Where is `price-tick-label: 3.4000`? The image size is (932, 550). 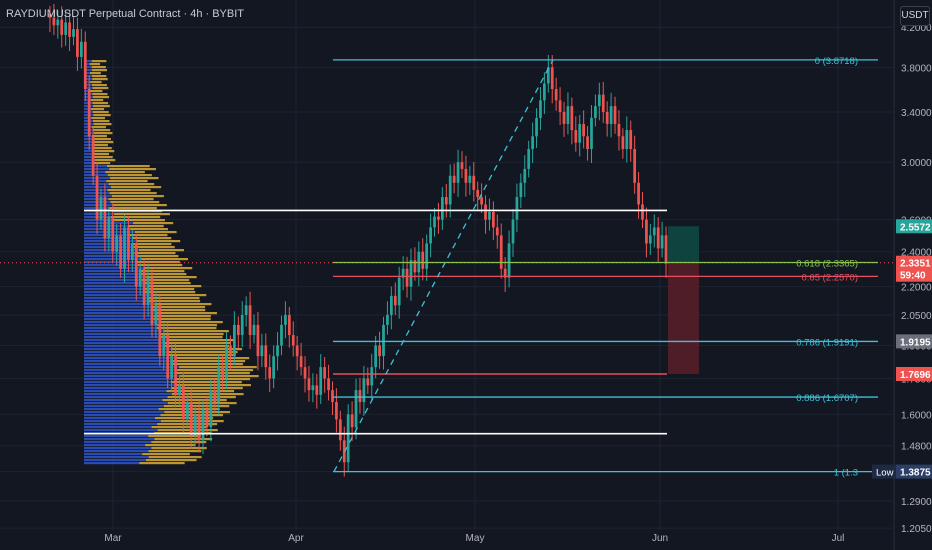 price-tick-label: 3.4000 is located at coordinates (916, 113).